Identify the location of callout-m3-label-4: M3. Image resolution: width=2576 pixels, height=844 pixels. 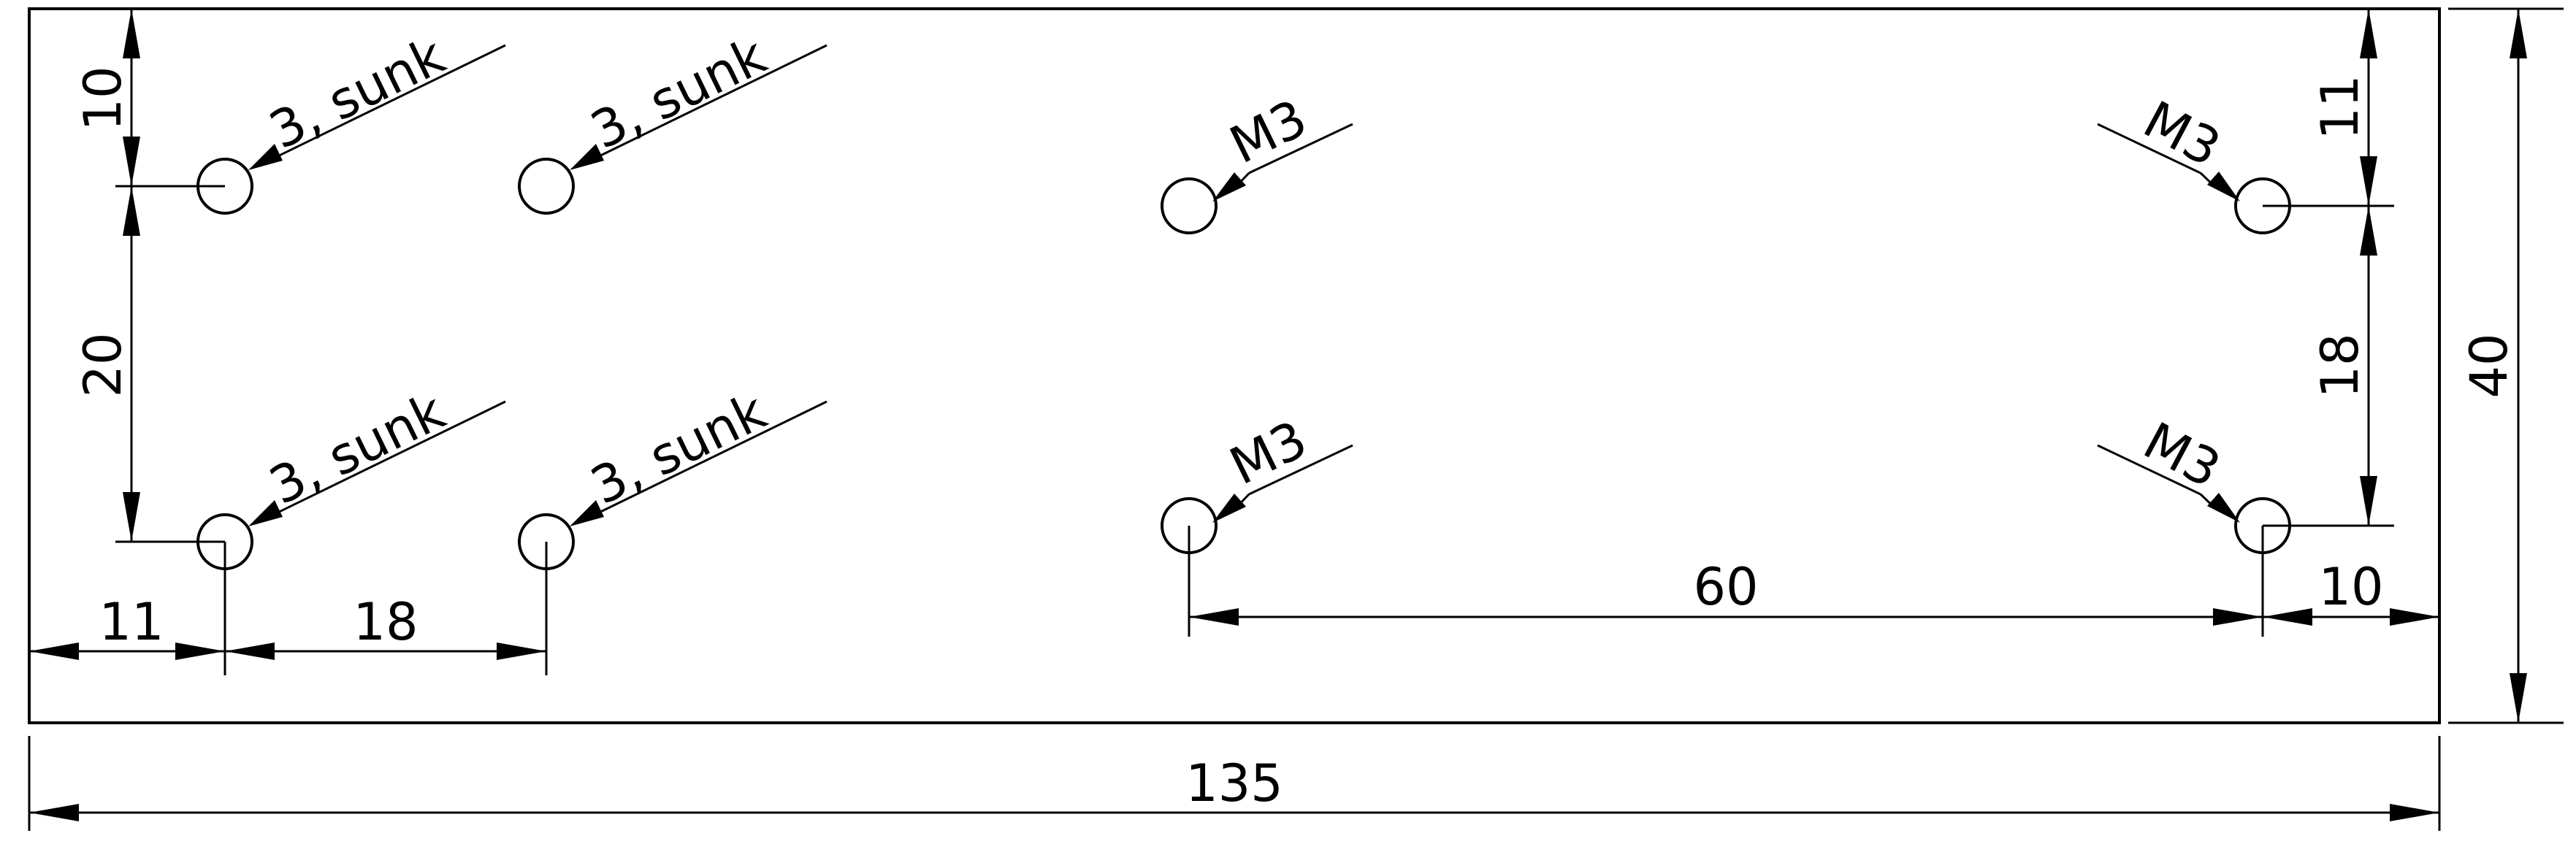
(2182, 455).